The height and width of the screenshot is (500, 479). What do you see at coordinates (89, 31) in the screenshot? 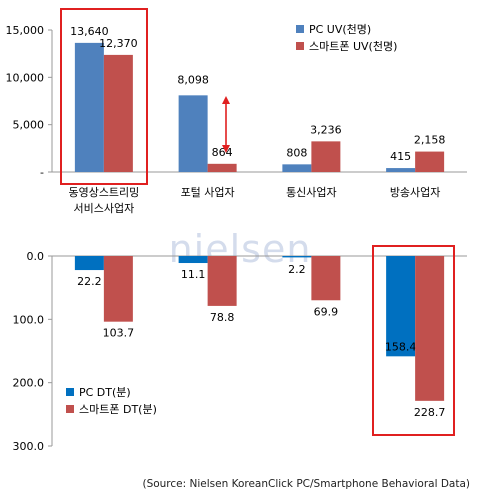
I see `data-label: 13,640` at bounding box center [89, 31].